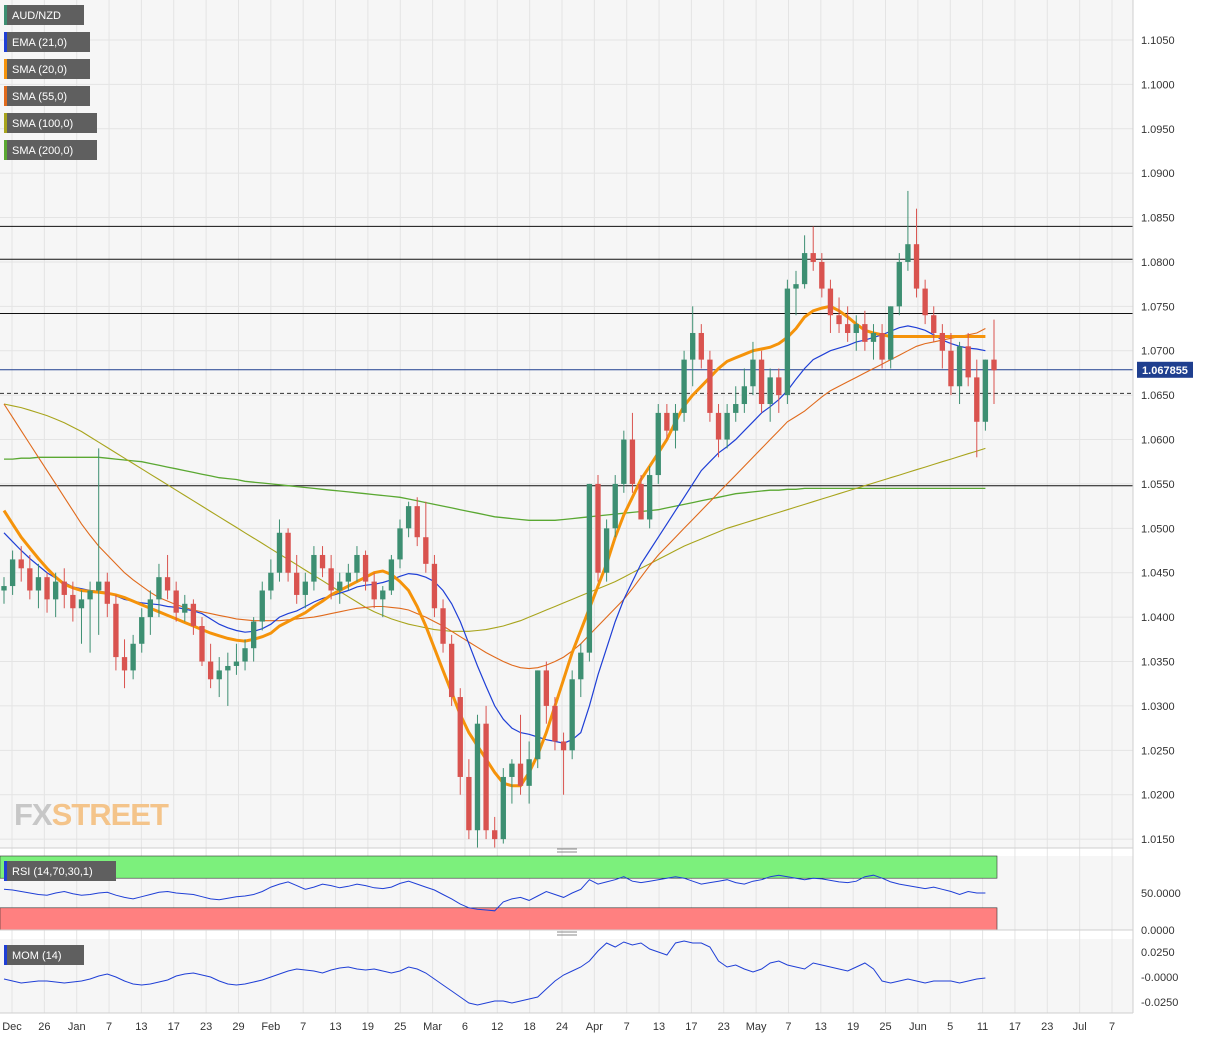 This screenshot has width=1211, height=1043. What do you see at coordinates (47, 42) in the screenshot?
I see `legend-item: EMA (21,0)` at bounding box center [47, 42].